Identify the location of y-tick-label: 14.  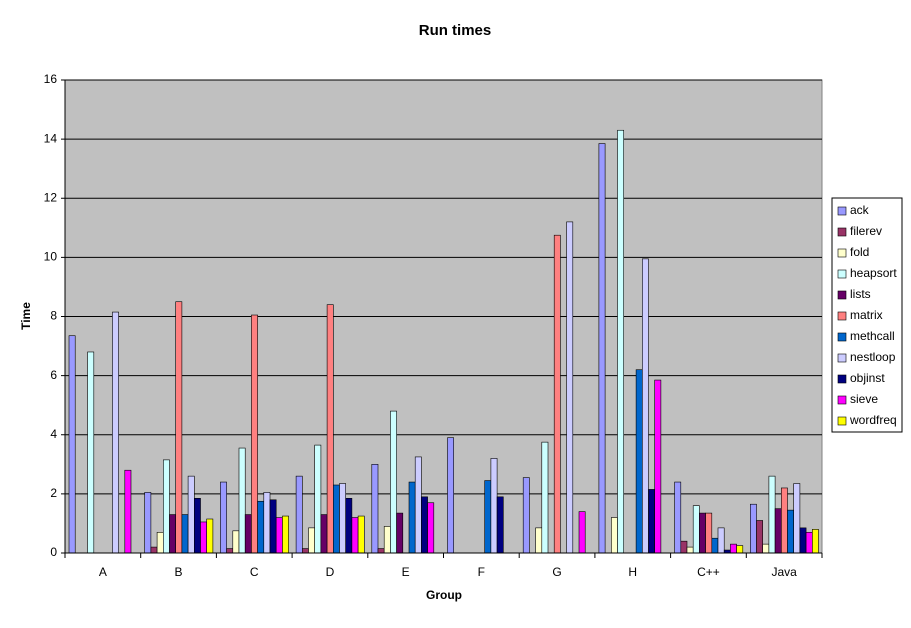
(51, 138).